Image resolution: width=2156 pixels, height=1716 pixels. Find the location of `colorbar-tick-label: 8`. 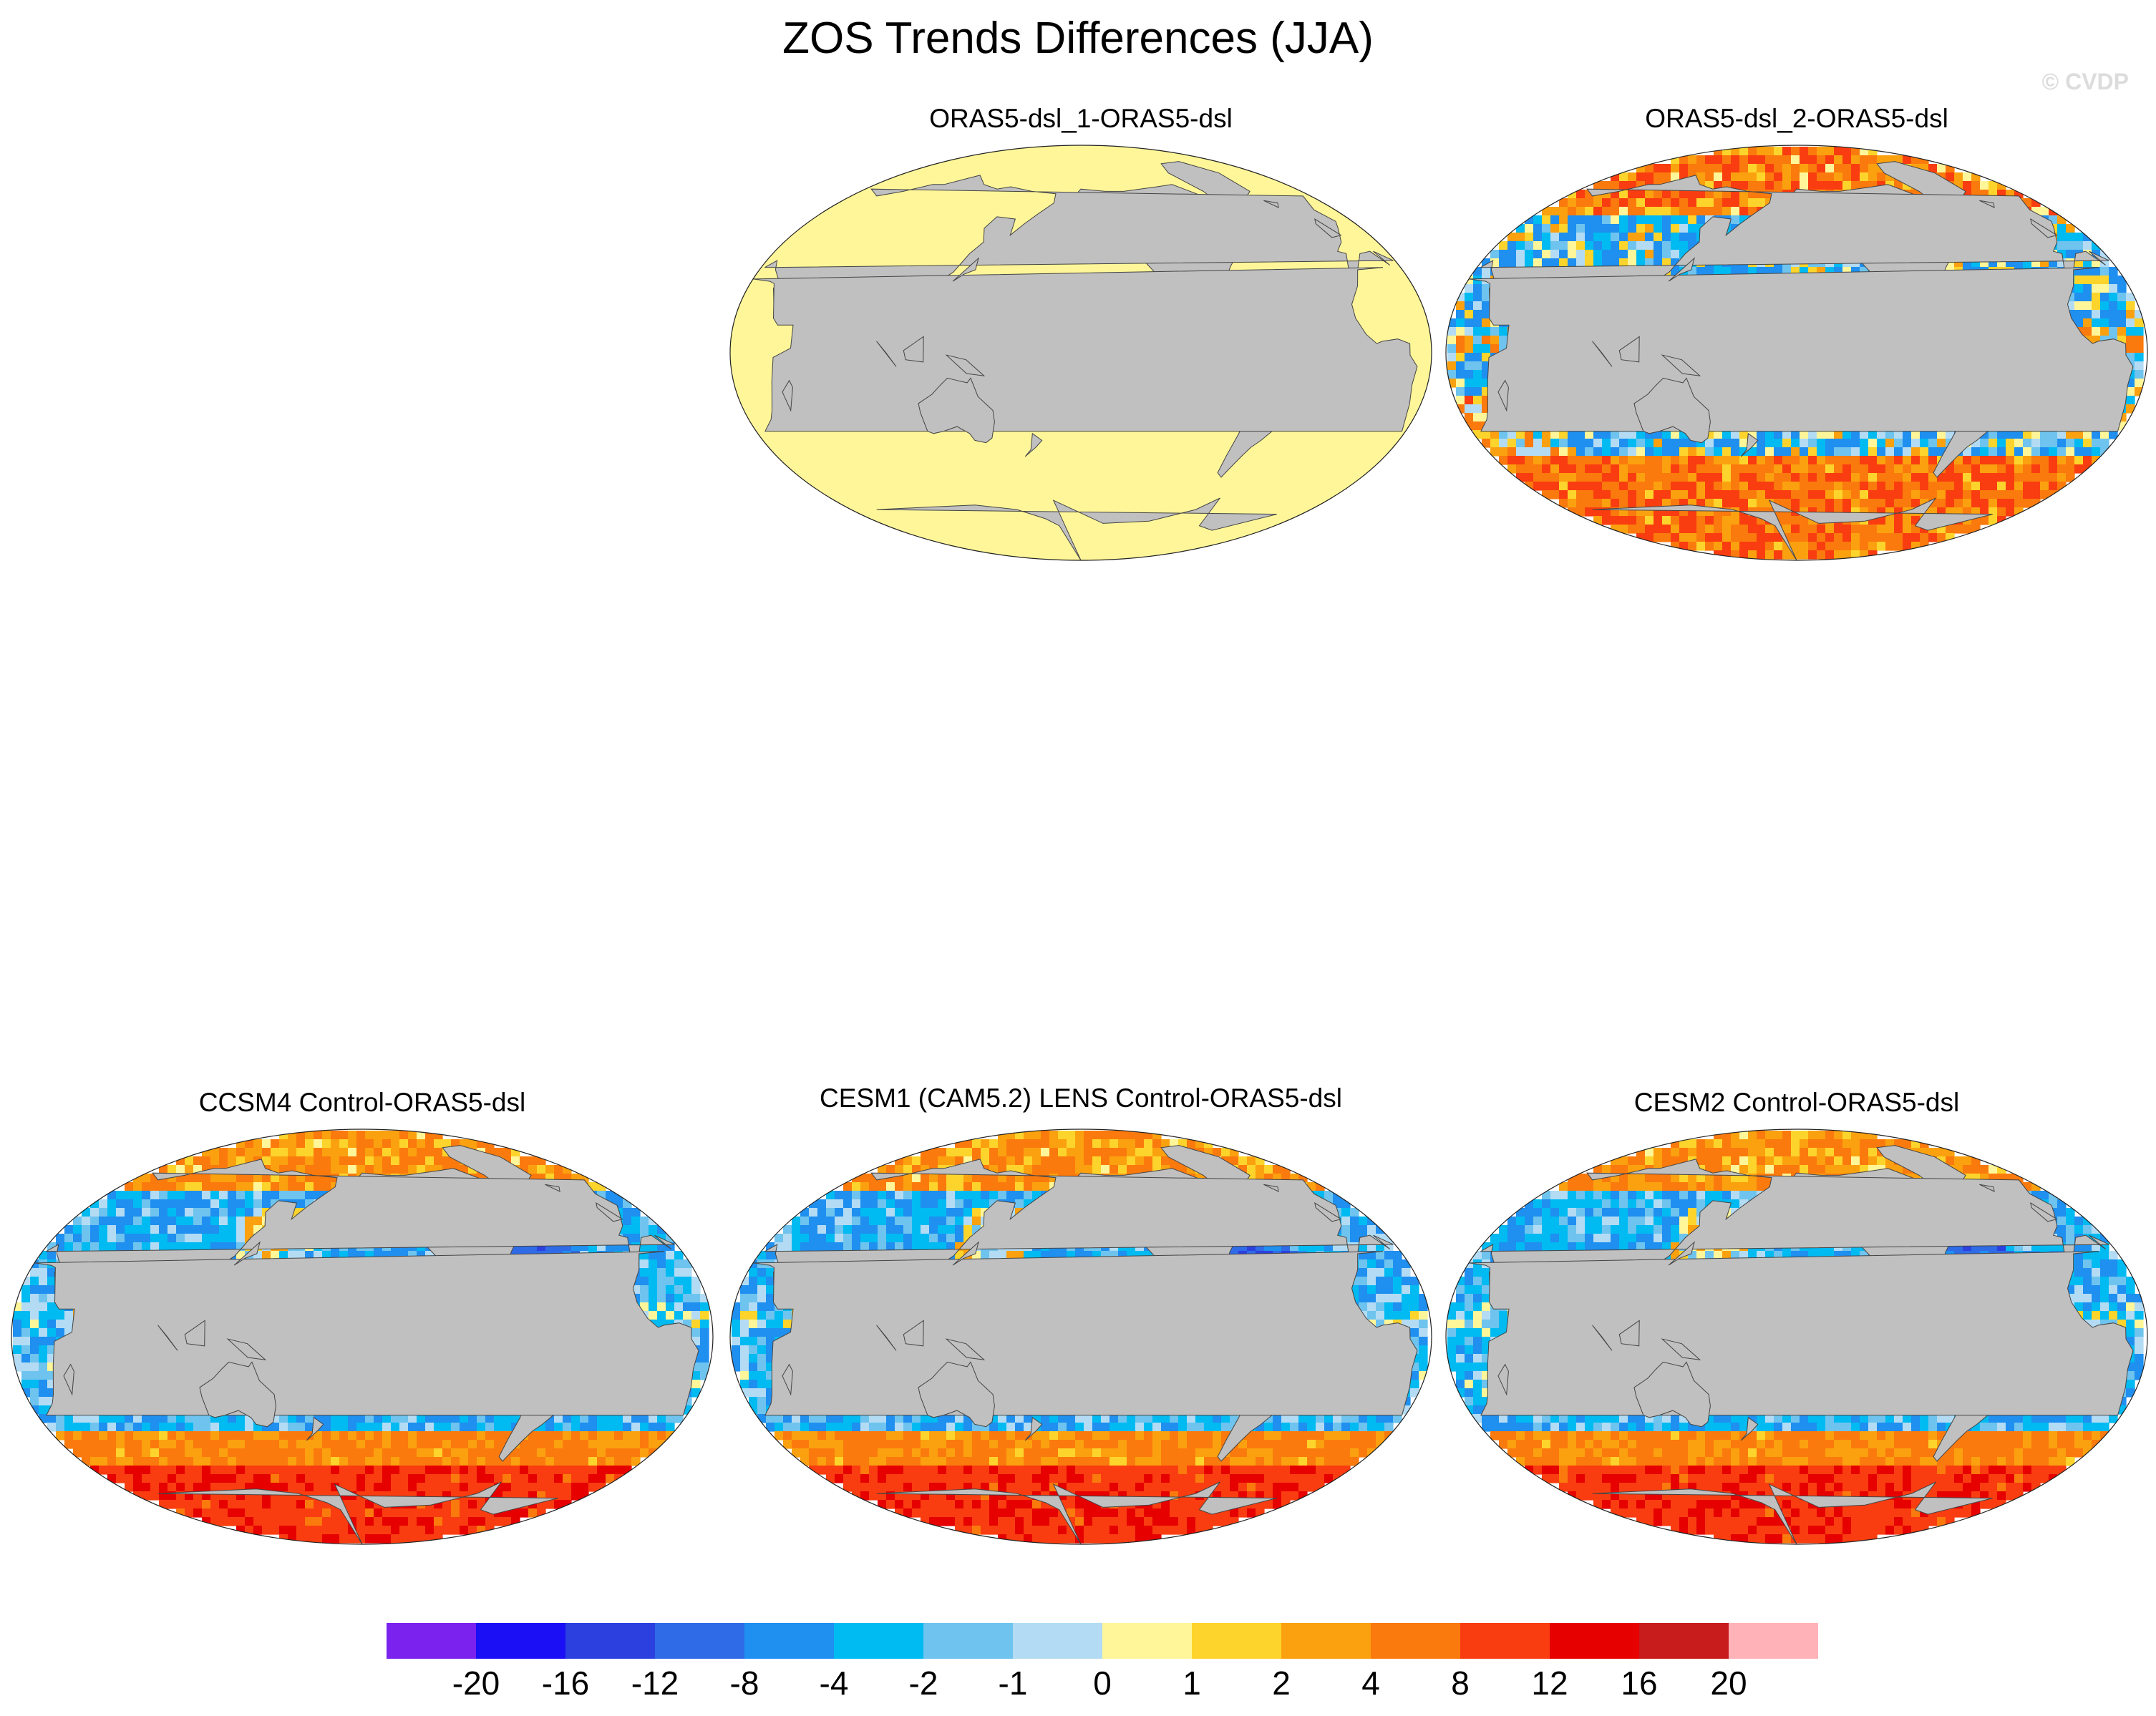

colorbar-tick-label: 8 is located at coordinates (1460, 1683).